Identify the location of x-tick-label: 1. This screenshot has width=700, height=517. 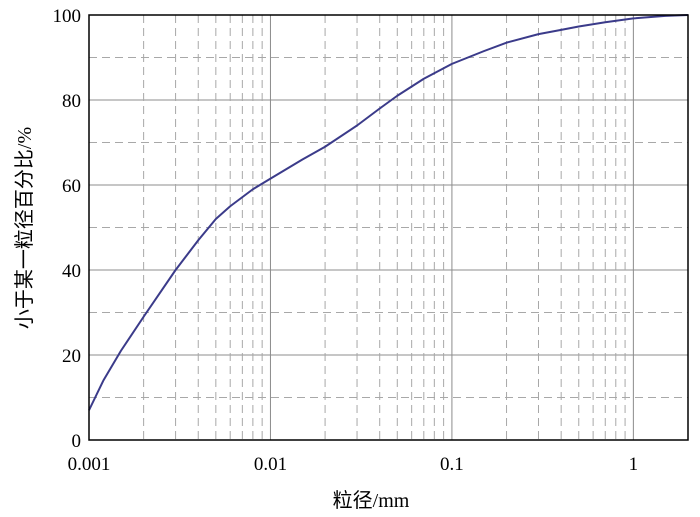
(634, 464).